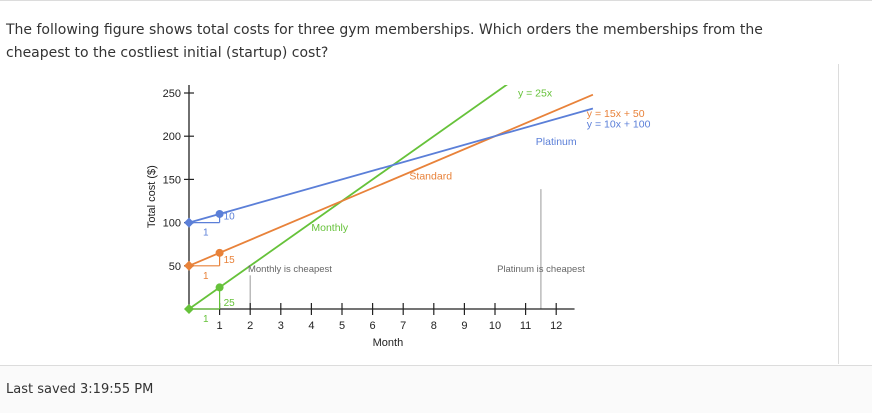  What do you see at coordinates (172, 180) in the screenshot?
I see `y-tick-label: 150` at bounding box center [172, 180].